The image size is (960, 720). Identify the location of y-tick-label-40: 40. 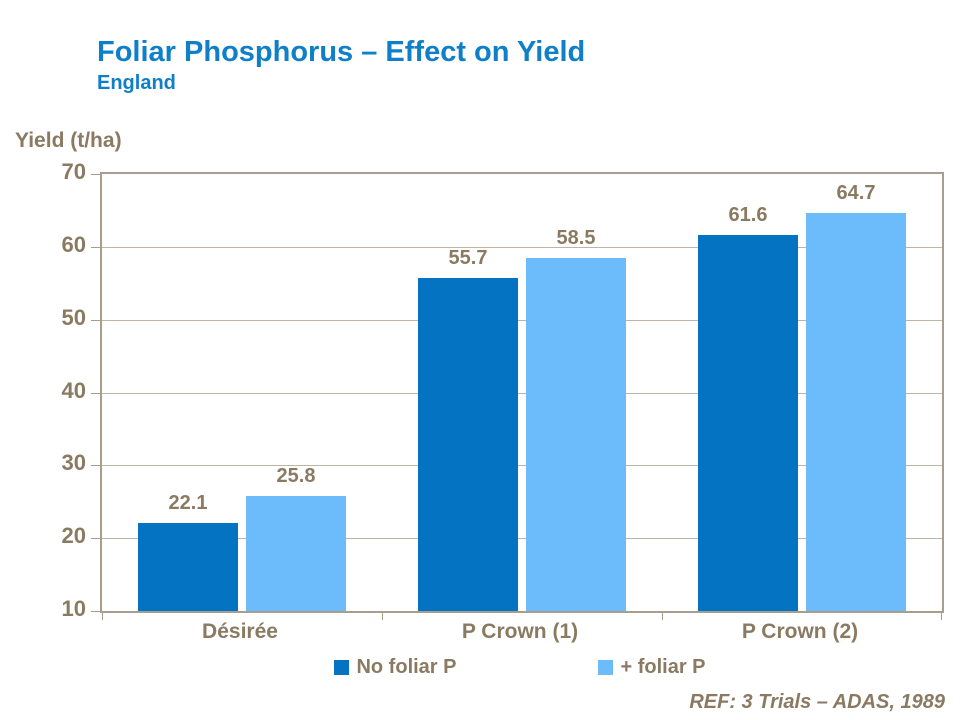
(73, 390).